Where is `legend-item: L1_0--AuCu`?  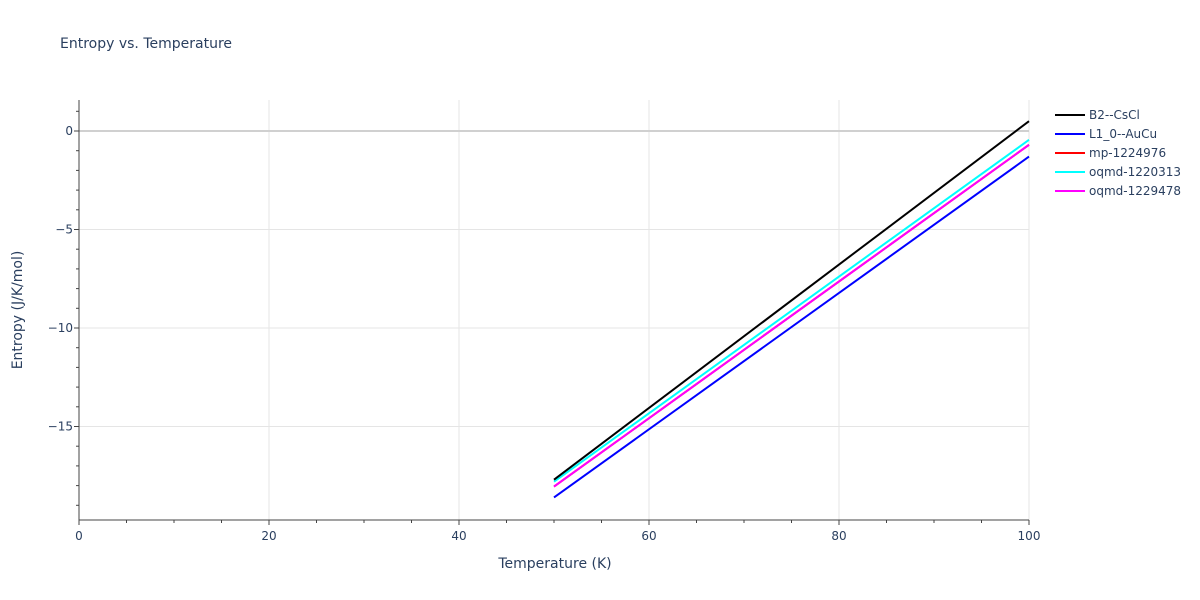
legend-item: L1_0--AuCu is located at coordinates (1106, 134).